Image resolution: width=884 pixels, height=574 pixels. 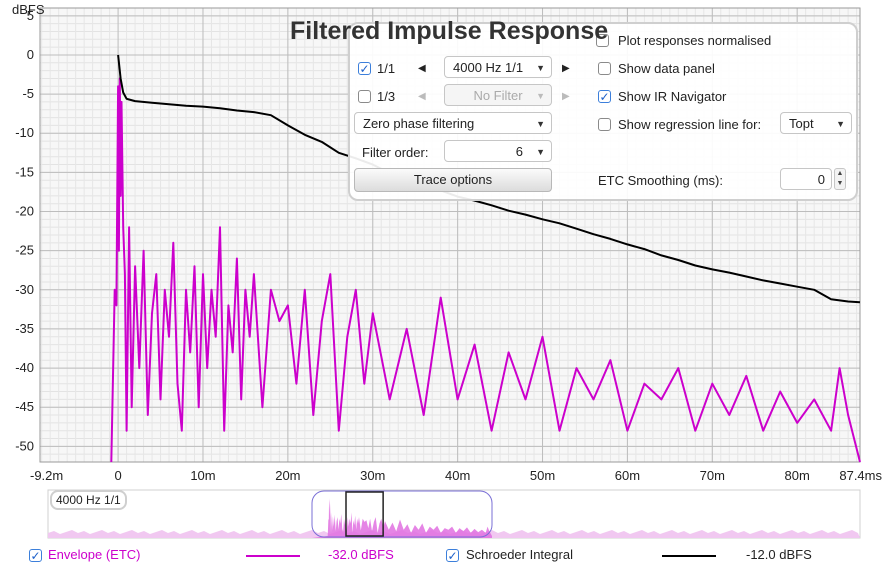 I want to click on y-tick-label: 0, so click(x=30, y=54).